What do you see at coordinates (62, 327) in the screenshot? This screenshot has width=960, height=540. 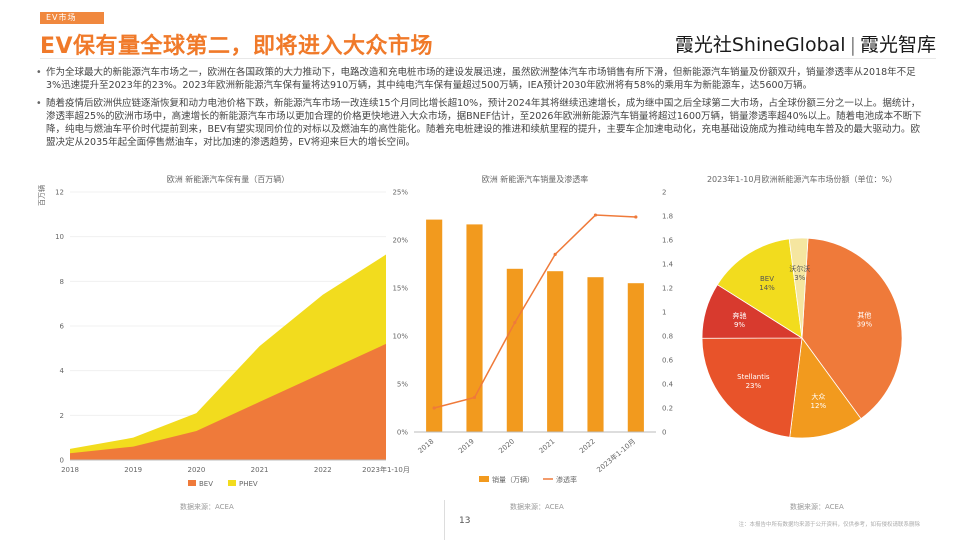 I see `area-ytick: 6` at bounding box center [62, 327].